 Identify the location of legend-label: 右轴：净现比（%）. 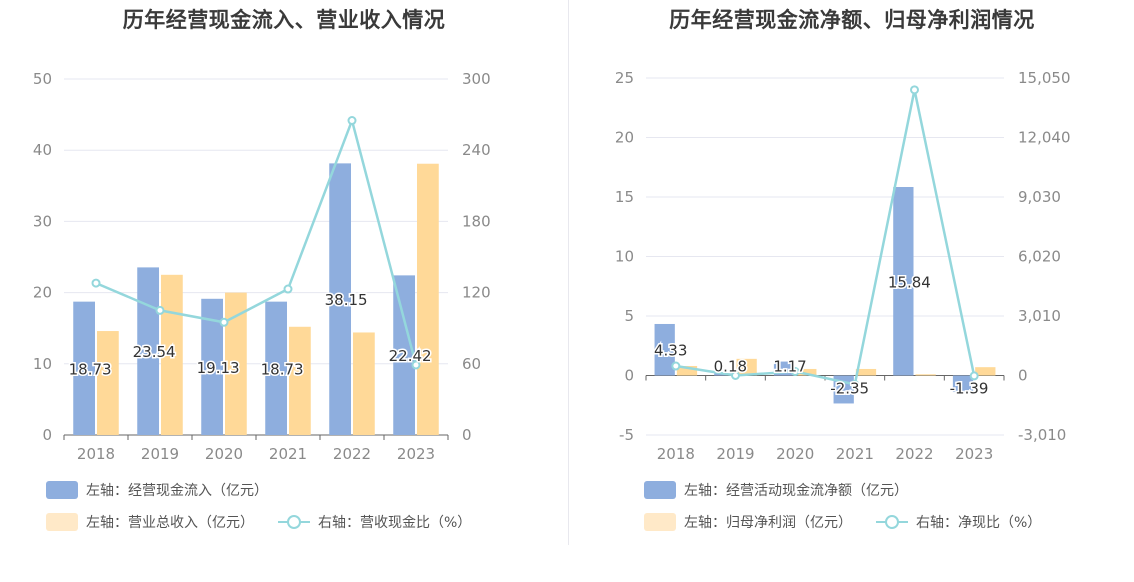
(979, 523).